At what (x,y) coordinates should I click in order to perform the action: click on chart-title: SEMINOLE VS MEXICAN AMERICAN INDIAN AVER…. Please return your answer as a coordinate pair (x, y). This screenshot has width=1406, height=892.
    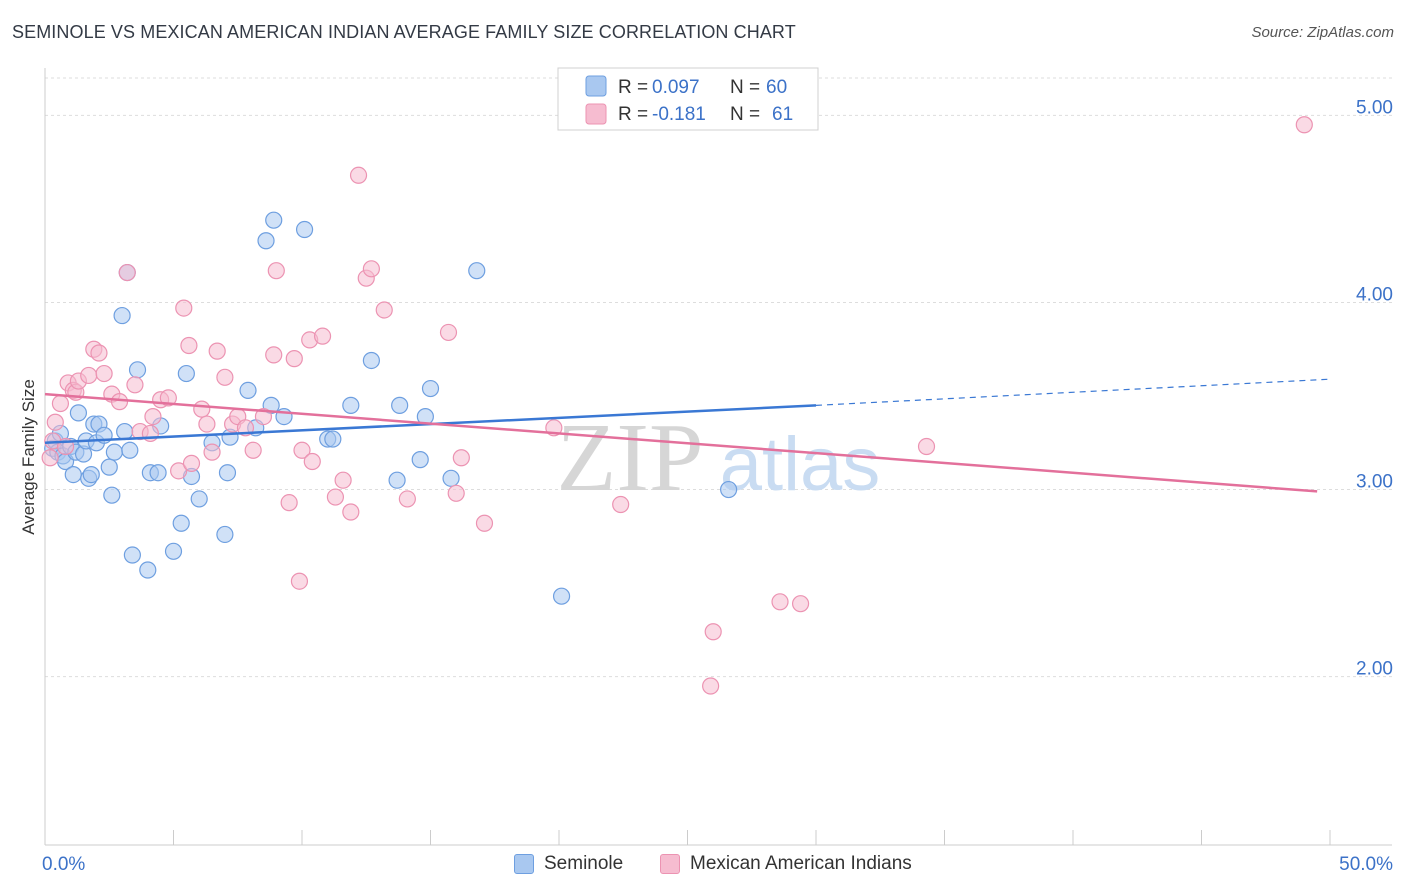
    Looking at the image, I should click on (404, 32).